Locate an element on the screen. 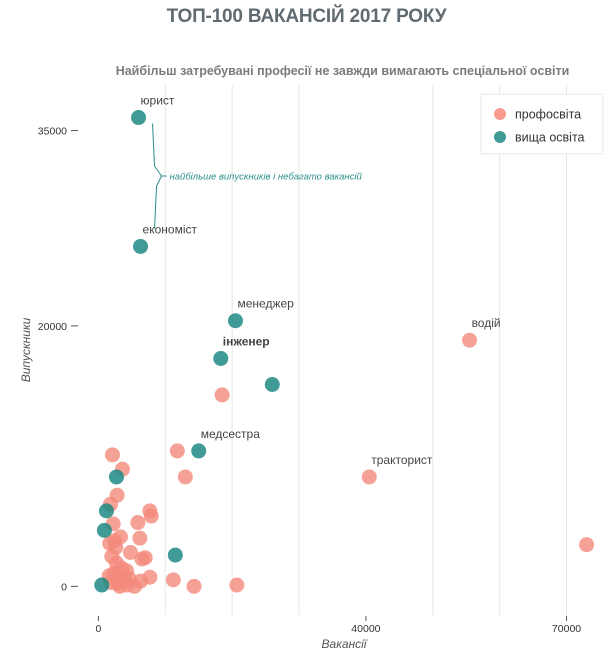  point-label: водій is located at coordinates (486, 323).